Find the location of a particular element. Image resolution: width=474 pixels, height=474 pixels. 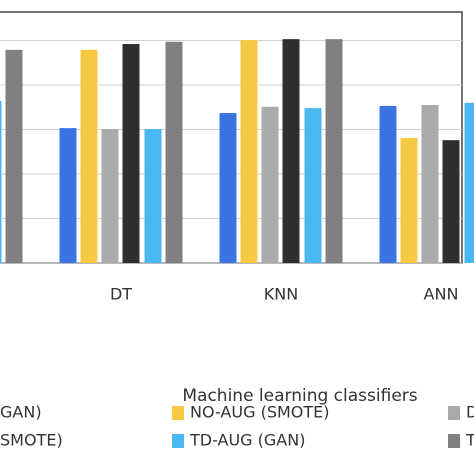

legend-label: TI is located at coordinates (469, 440).